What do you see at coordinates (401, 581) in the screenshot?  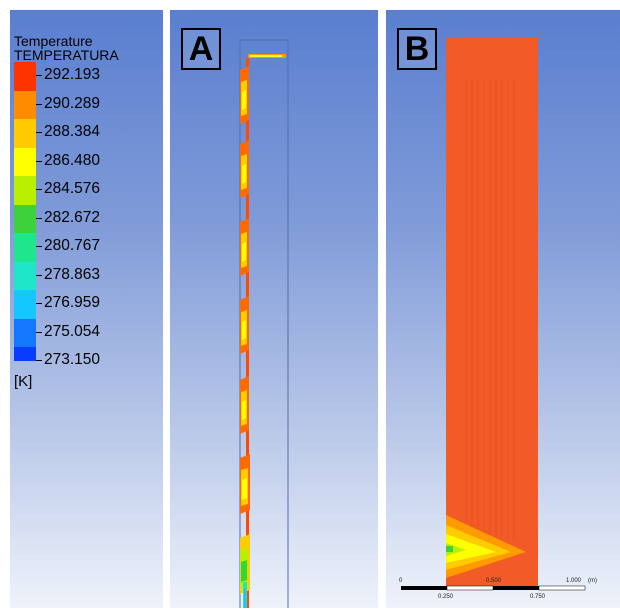 I see `scale-label: 0` at bounding box center [401, 581].